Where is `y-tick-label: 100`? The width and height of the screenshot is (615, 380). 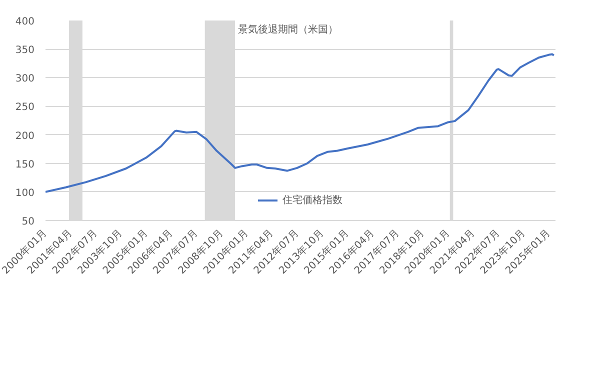
y-tick-label: 100 is located at coordinates (25, 193).